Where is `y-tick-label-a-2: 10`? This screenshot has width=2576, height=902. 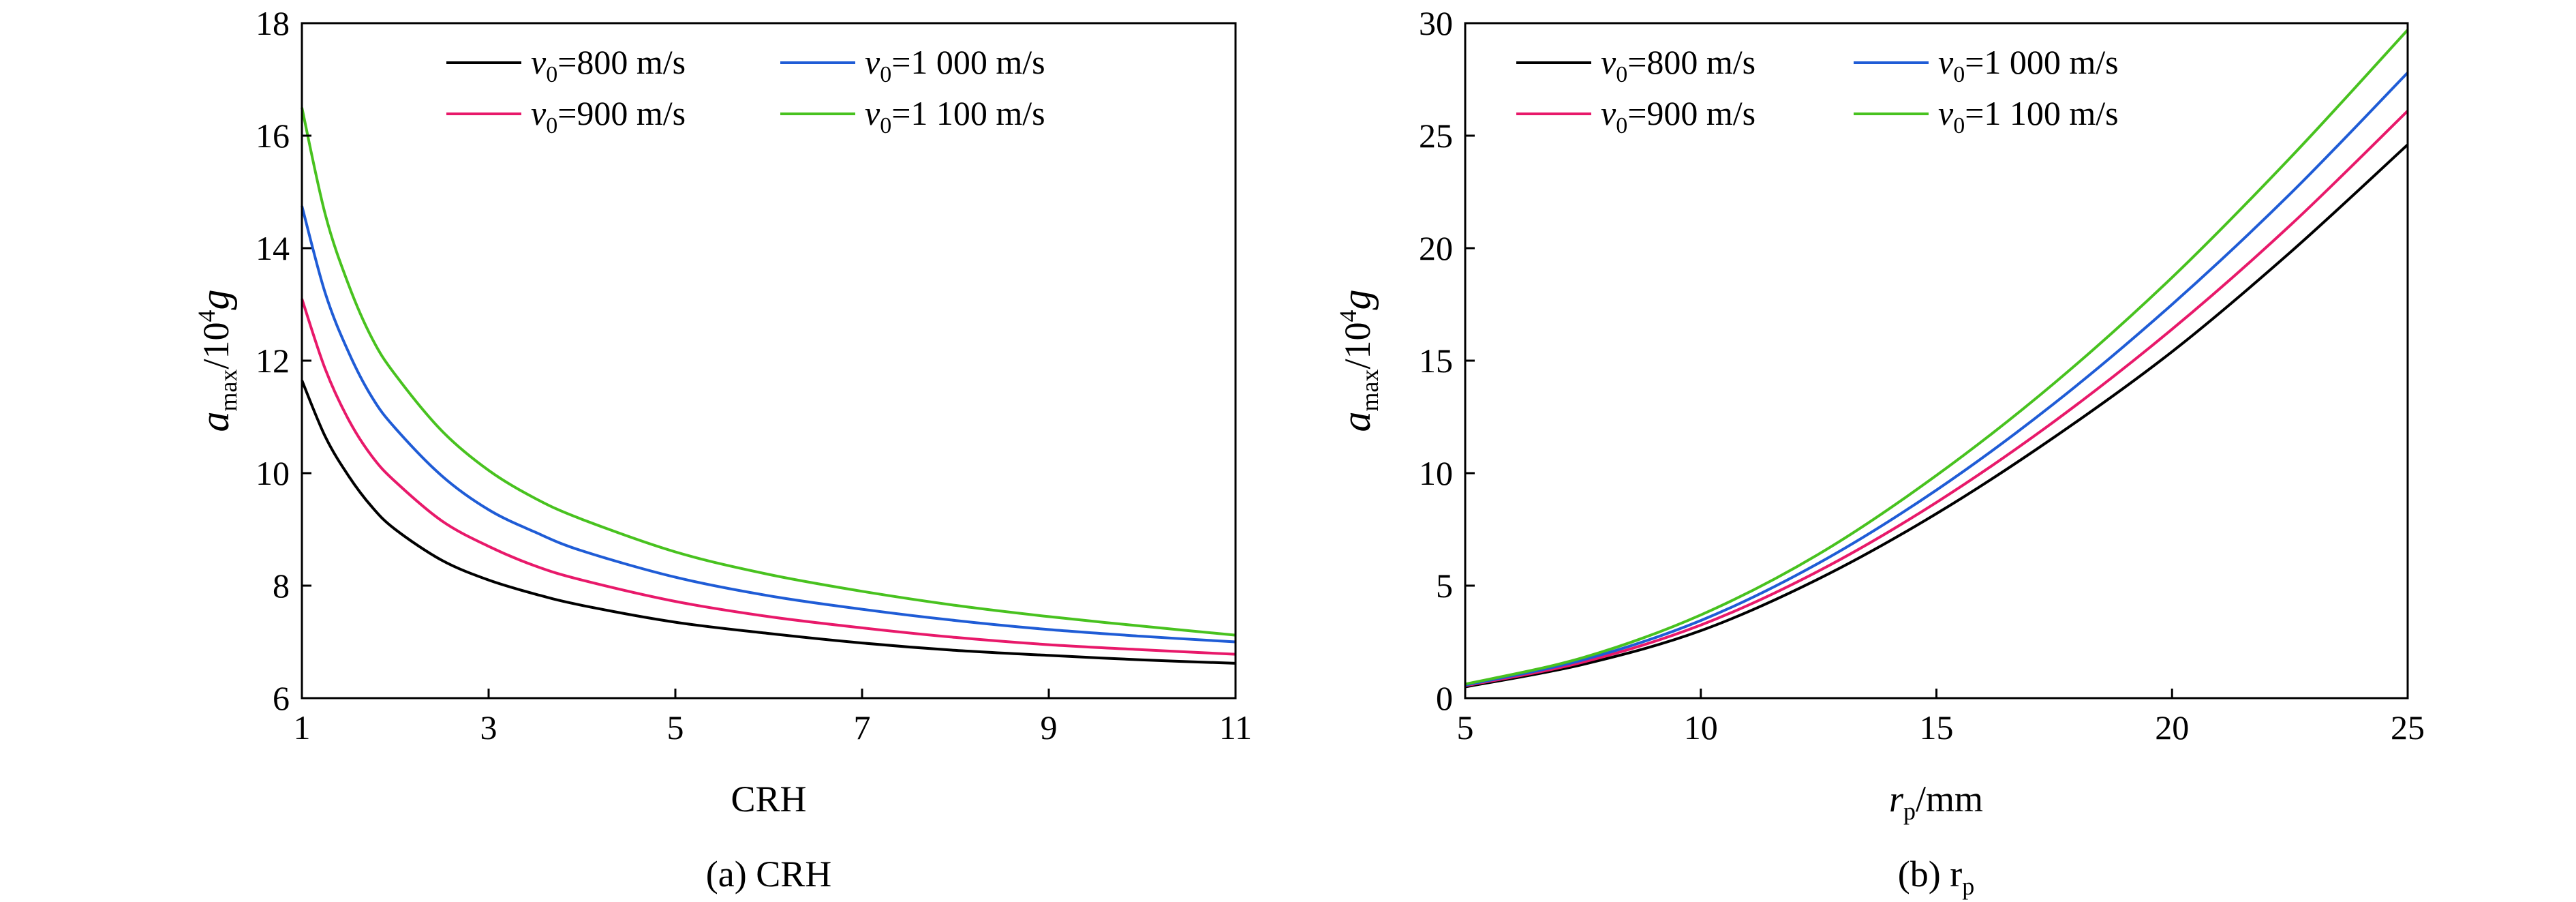 y-tick-label-a-2: 10 is located at coordinates (273, 473).